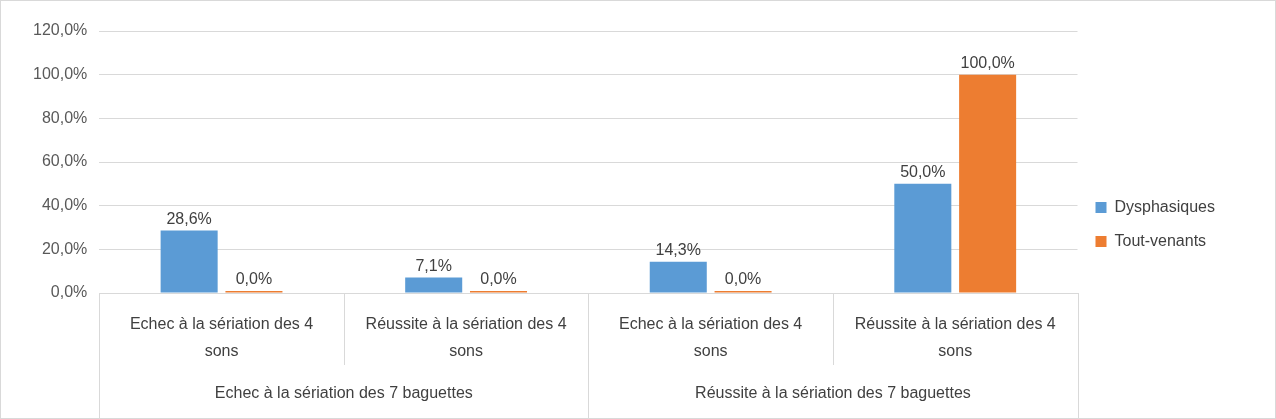  What do you see at coordinates (189, 218) in the screenshot?
I see `data-label: 28,6%` at bounding box center [189, 218].